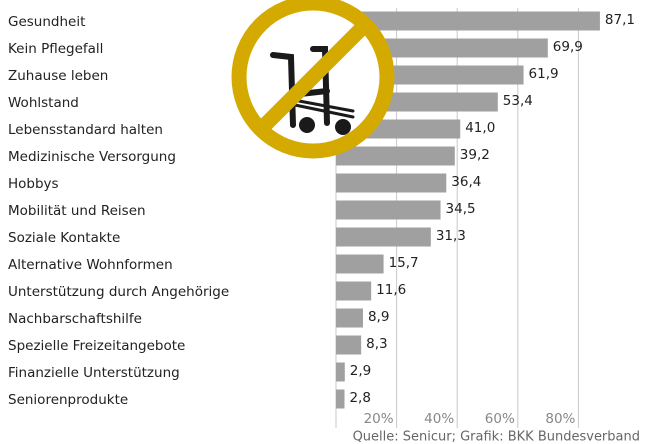 The image size is (646, 444). Describe the element at coordinates (75, 319) in the screenshot. I see `category-label: Nachbarschaftshilfe` at that location.